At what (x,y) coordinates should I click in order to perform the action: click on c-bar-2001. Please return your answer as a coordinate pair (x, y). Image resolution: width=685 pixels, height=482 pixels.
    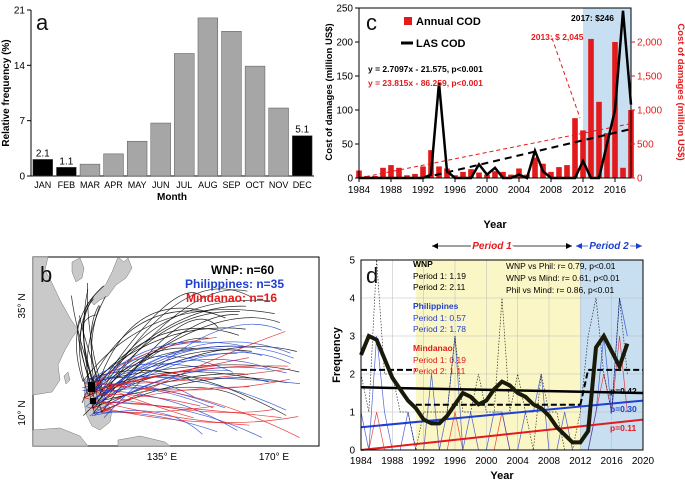
    Looking at the image, I should click on (495, 174).